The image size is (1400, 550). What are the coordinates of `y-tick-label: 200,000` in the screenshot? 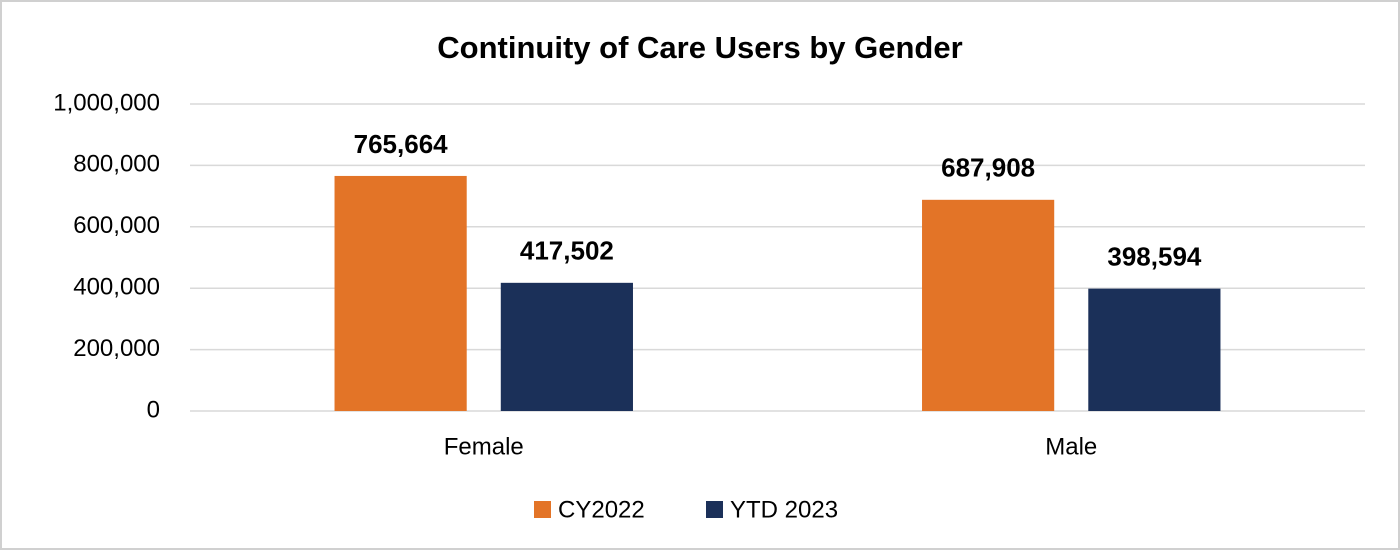 It's located at (116, 348).